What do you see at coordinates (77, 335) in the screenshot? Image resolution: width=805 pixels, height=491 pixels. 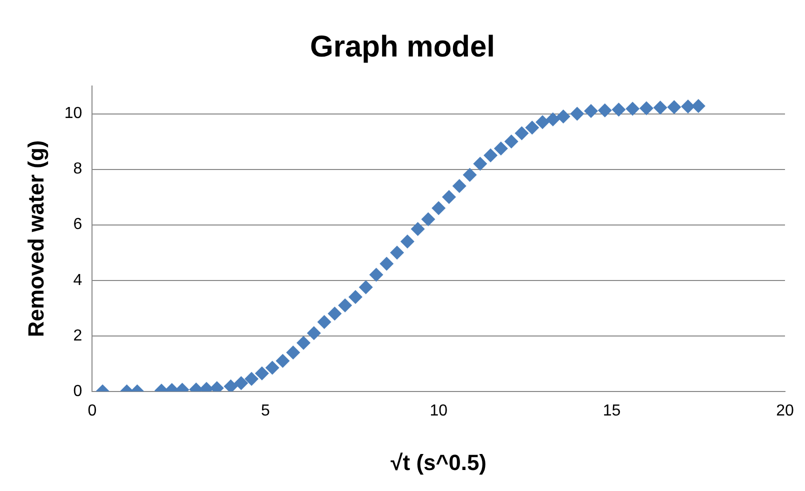 I see `y-tick-label: 2` at bounding box center [77, 335].